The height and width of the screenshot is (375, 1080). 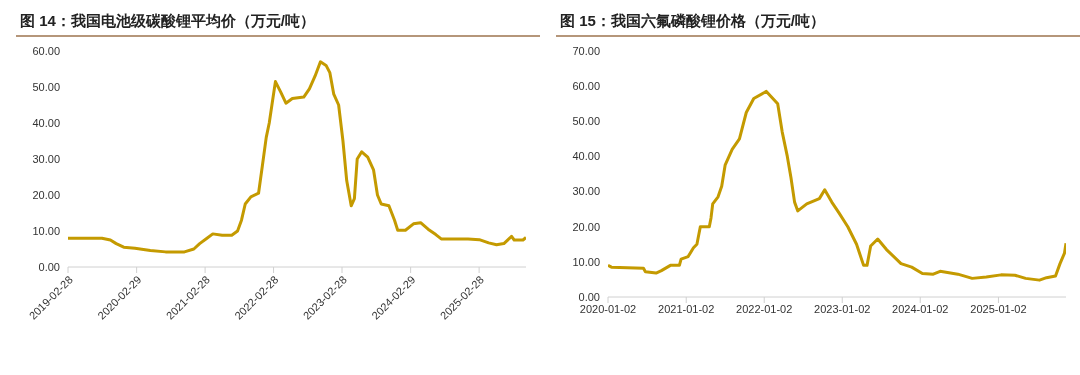 What do you see at coordinates (818, 22) in the screenshot?
I see `chart-title: 图 15：我国六氟磷酸锂价格（万元/吨）` at bounding box center [818, 22].